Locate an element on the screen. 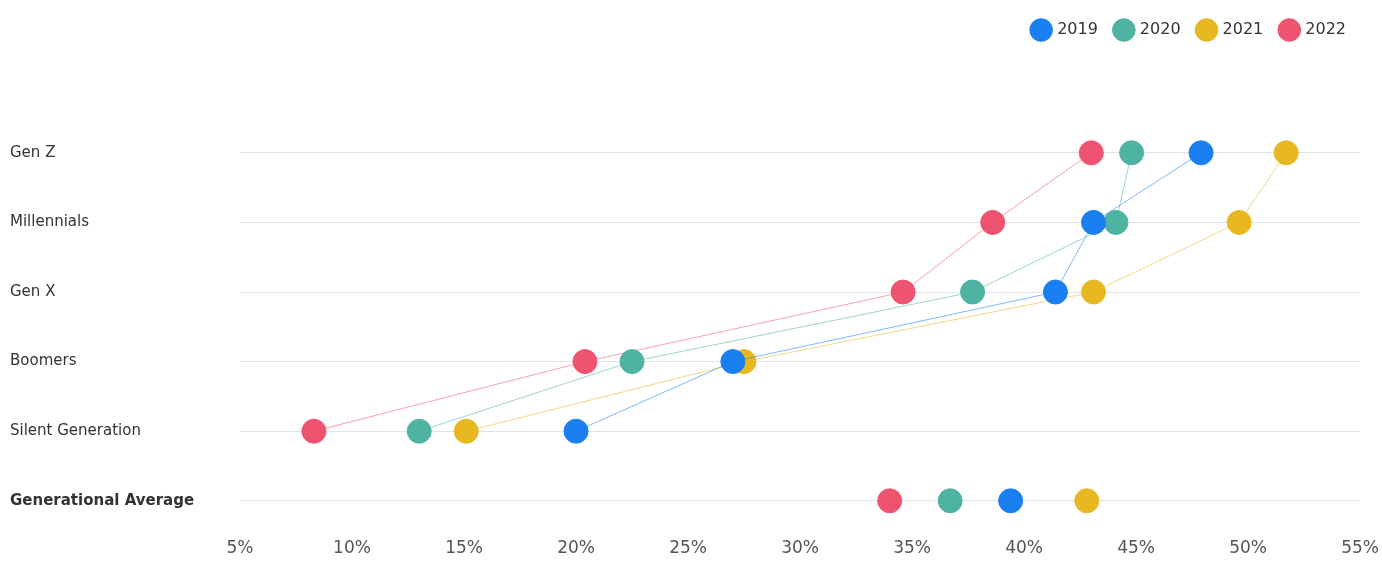 The image size is (1382, 572). y-tick-label: Gen X is located at coordinates (33, 290).